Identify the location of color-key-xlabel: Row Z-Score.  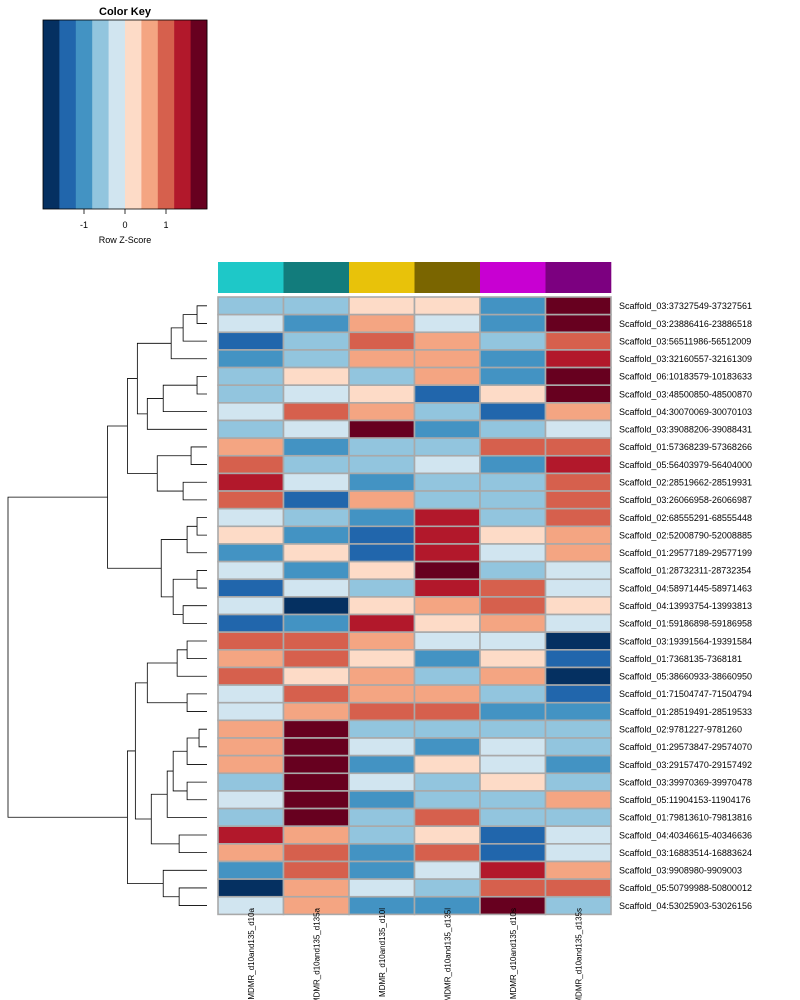
(125, 240).